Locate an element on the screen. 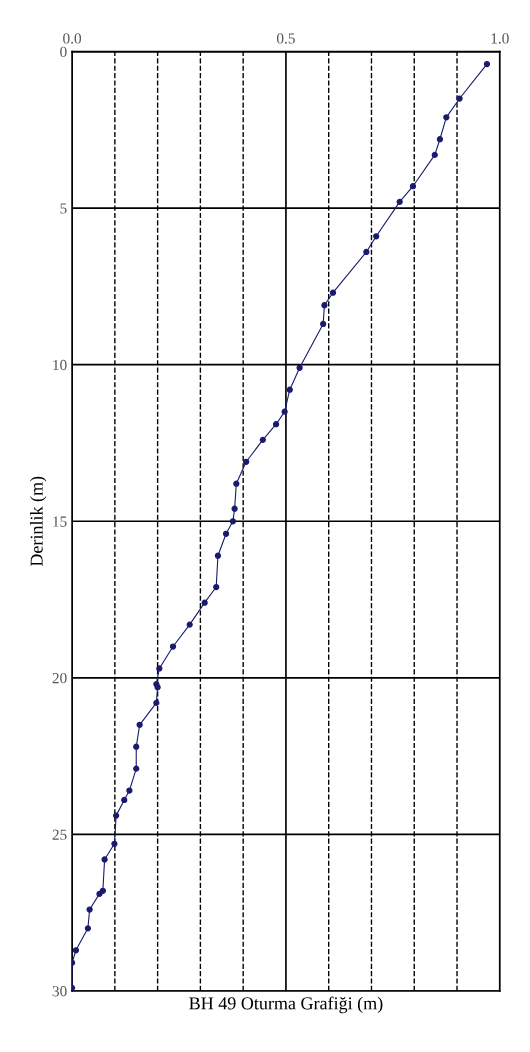 Image resolution: width=530 pixels, height=1052 pixels. x-tick-label: 0.5 is located at coordinates (285, 38).